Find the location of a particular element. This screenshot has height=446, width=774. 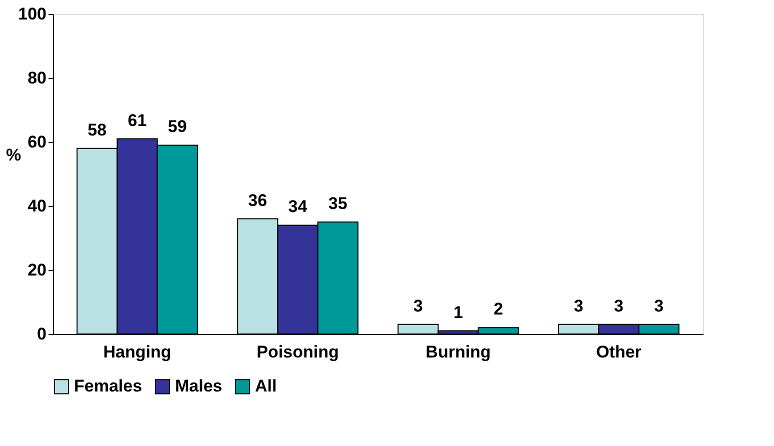

data-label: 1 is located at coordinates (458, 312).